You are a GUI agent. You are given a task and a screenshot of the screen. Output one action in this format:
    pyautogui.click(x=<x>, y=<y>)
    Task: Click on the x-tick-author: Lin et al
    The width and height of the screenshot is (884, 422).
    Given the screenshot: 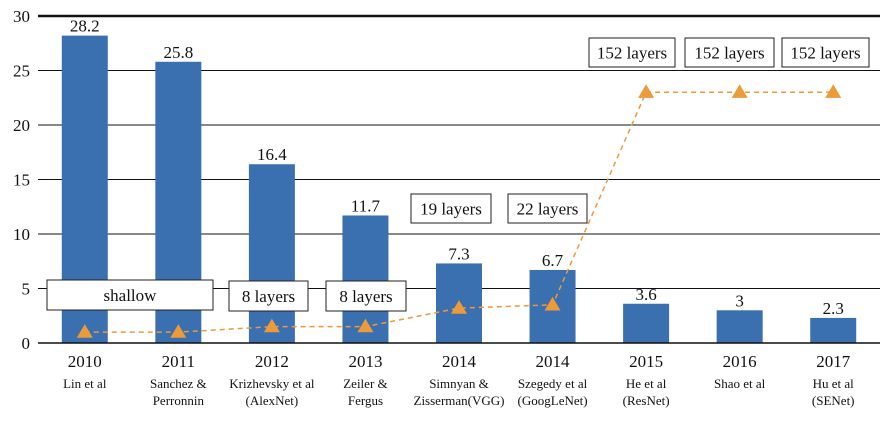 What is the action you would take?
    pyautogui.click(x=85, y=383)
    